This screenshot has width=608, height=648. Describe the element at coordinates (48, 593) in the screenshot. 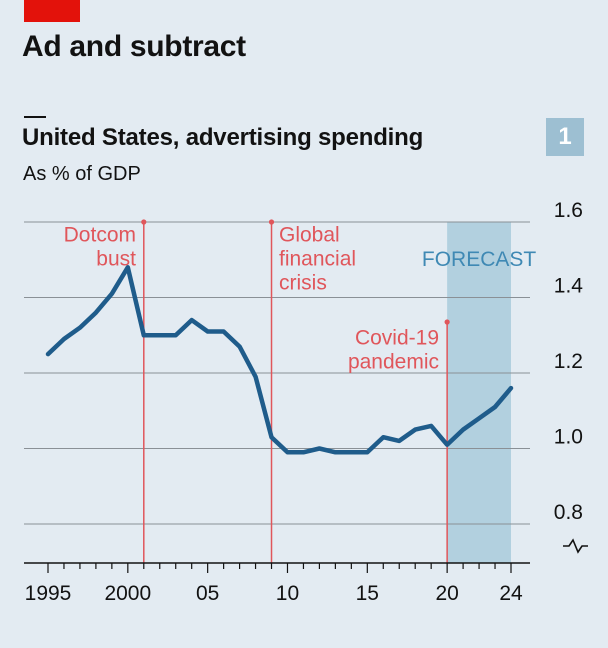

I see `x-tick-label: 1995` at that location.